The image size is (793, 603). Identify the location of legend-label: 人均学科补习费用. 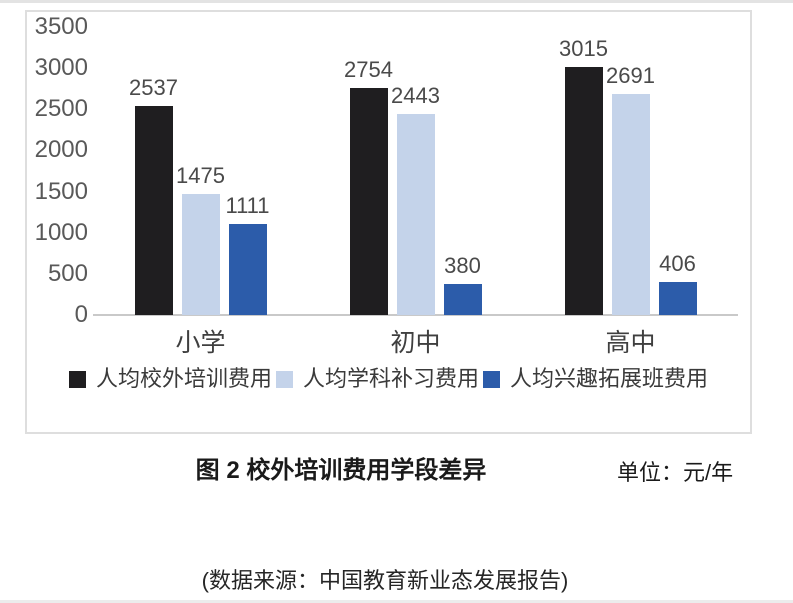
(390, 378).